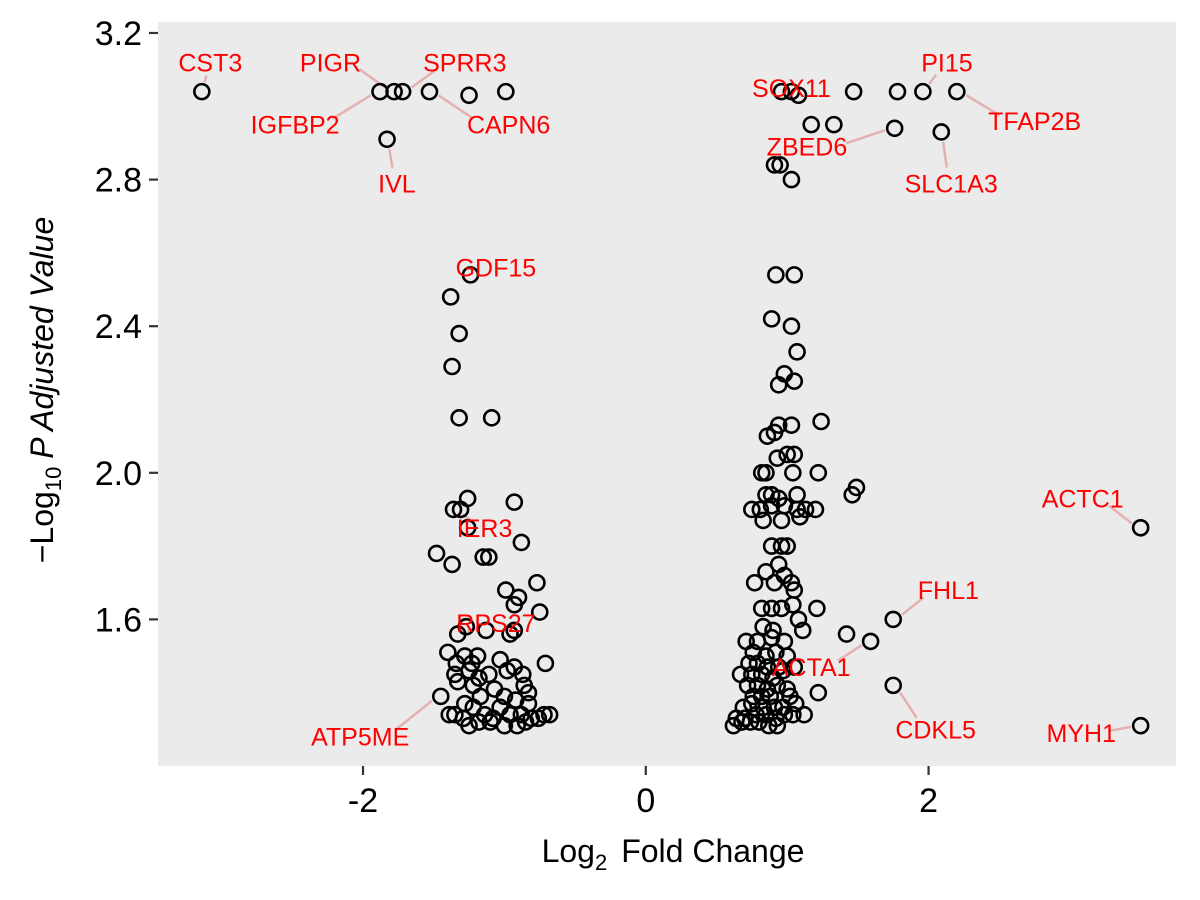  Describe the element at coordinates (485, 529) in the screenshot. I see `gene-label: IER3` at that location.